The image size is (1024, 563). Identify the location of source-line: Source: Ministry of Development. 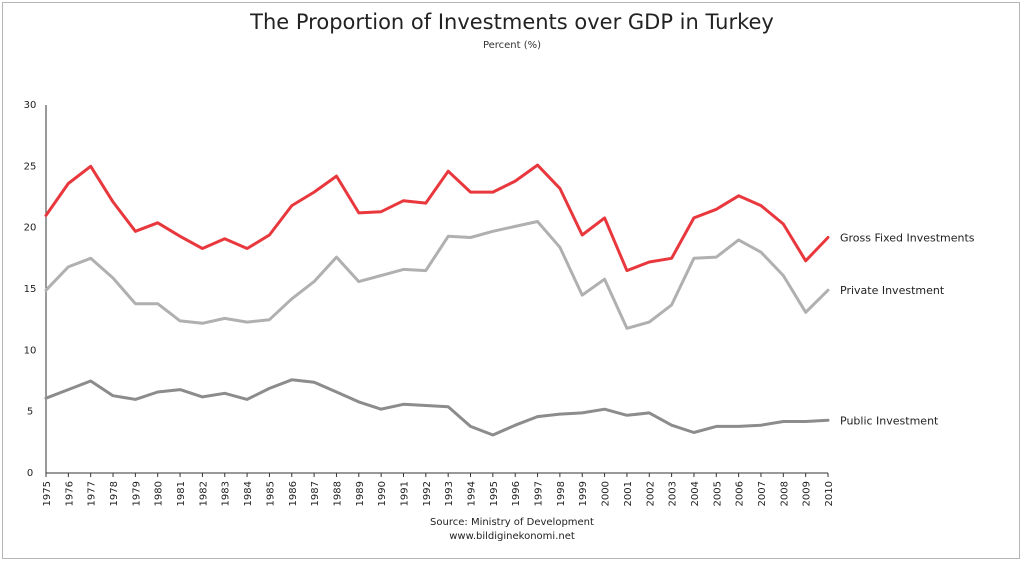
(512, 522).